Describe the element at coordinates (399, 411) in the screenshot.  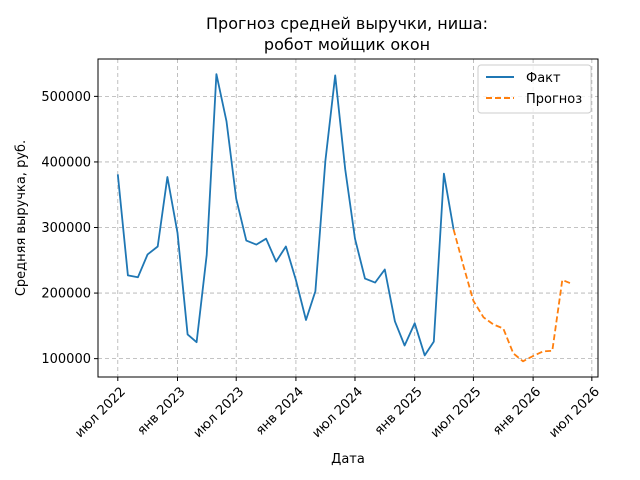
I see `x-tick-label: янв 2025` at that location.